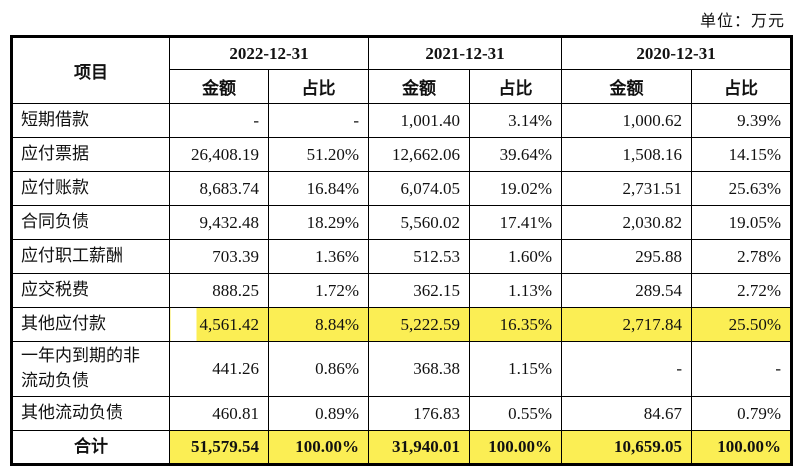 This screenshot has height=469, width=797. I want to click on ratio-cell: 14.15%, so click(742, 154).